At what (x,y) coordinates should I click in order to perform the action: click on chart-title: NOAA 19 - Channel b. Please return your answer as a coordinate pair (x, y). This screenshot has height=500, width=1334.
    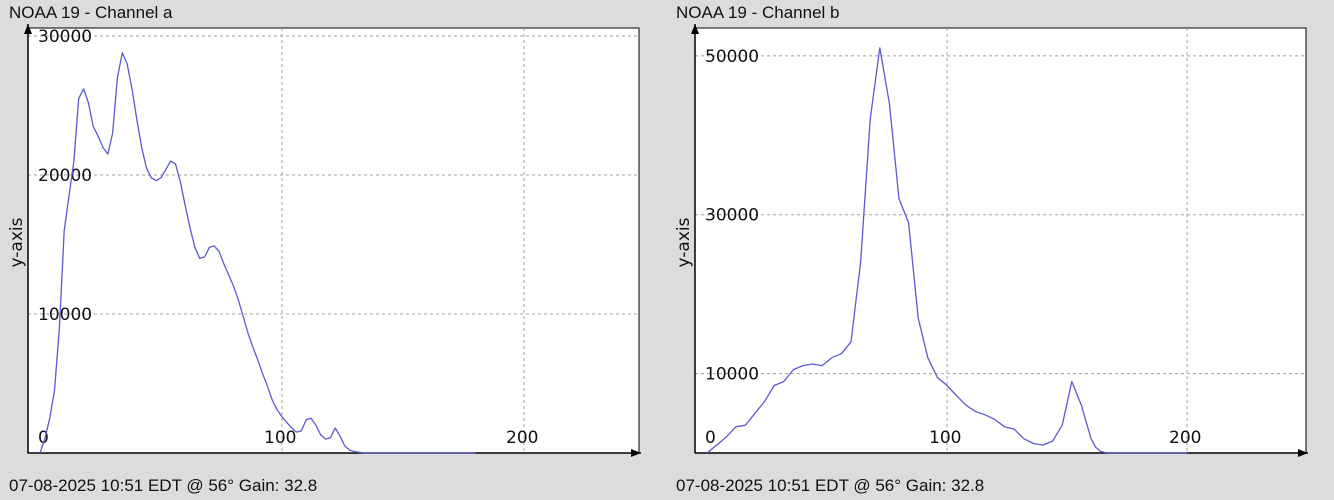
    Looking at the image, I should click on (758, 12).